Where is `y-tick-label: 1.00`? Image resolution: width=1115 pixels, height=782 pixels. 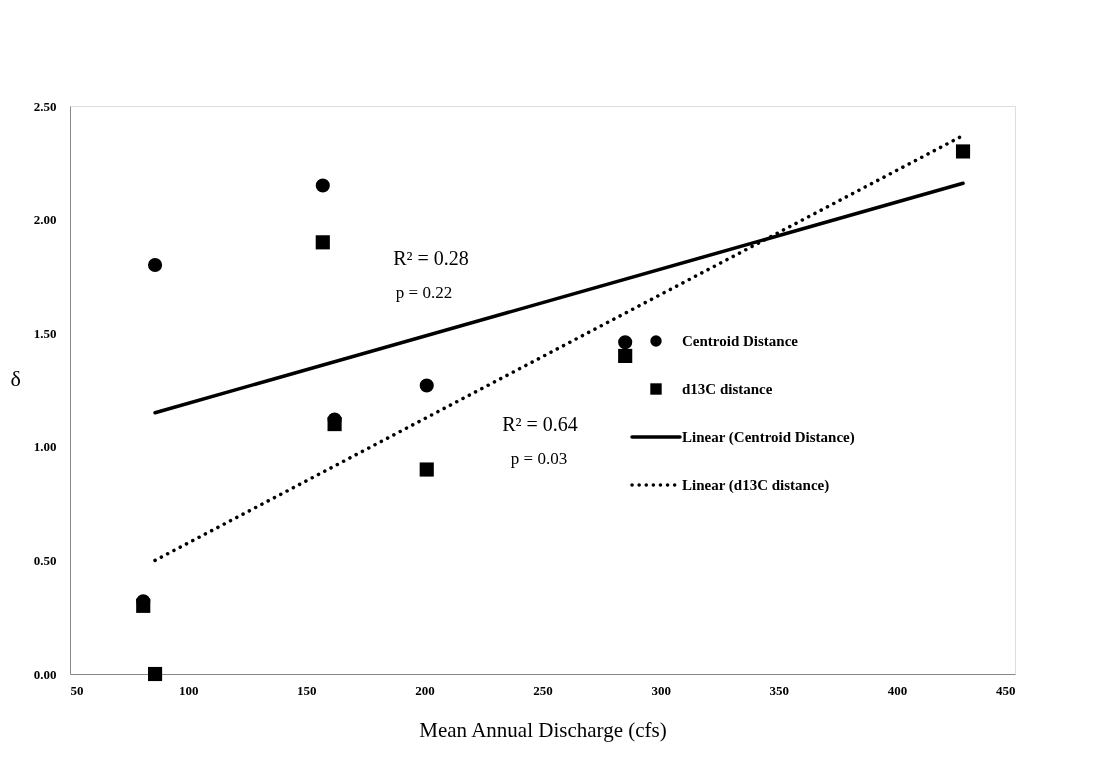
y-tick-label: 1.00 is located at coordinates (45, 447).